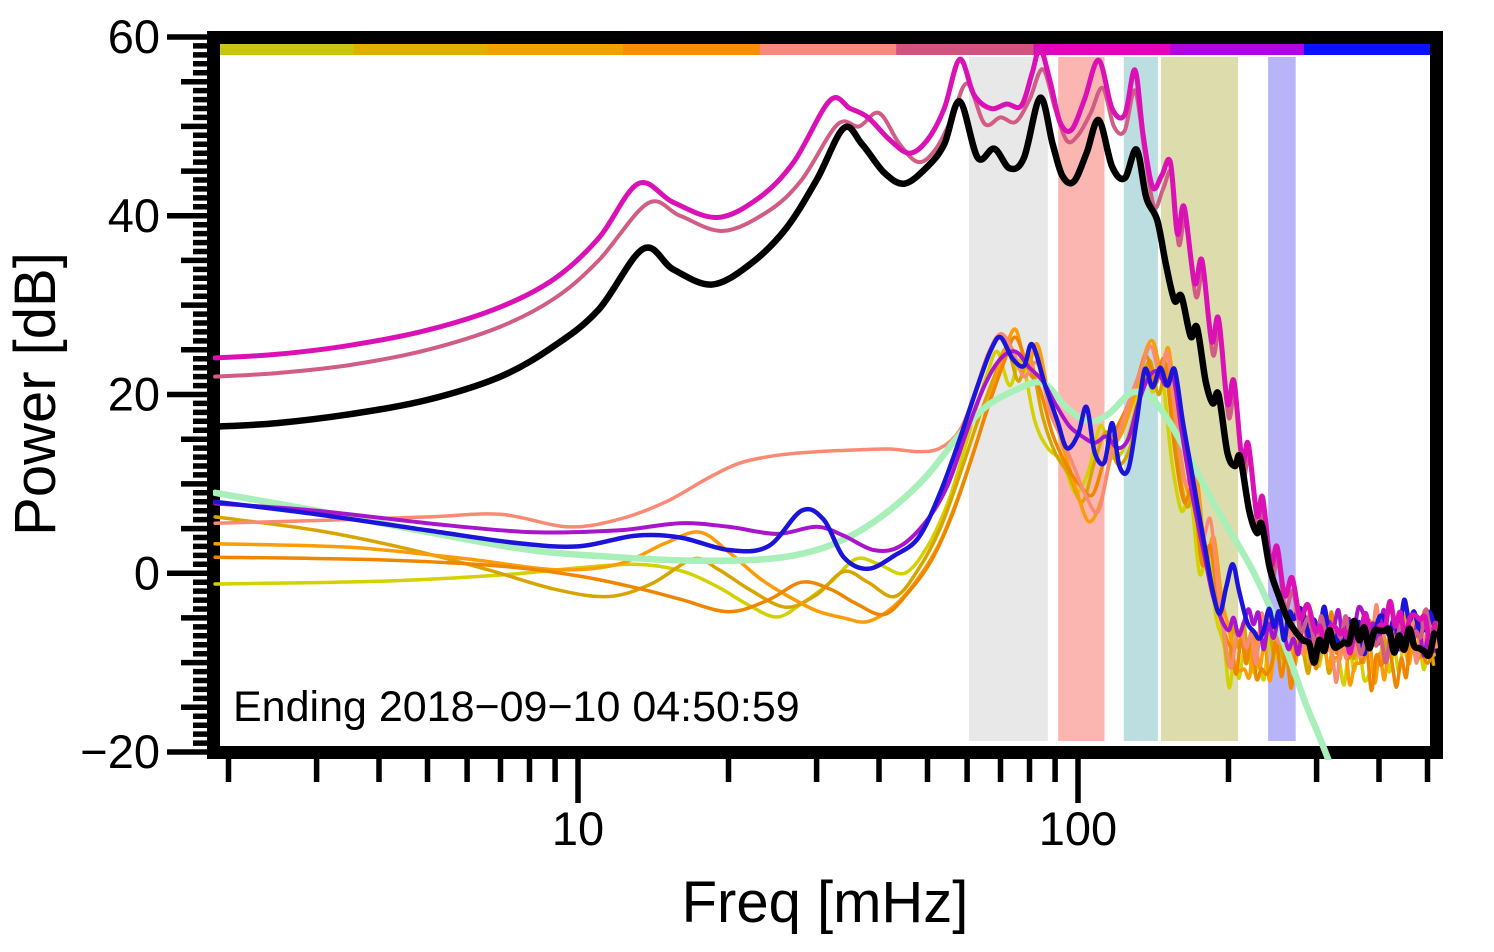 The width and height of the screenshot is (1494, 952). I want to click on colorbar-segment-salmon, so click(828, 49).